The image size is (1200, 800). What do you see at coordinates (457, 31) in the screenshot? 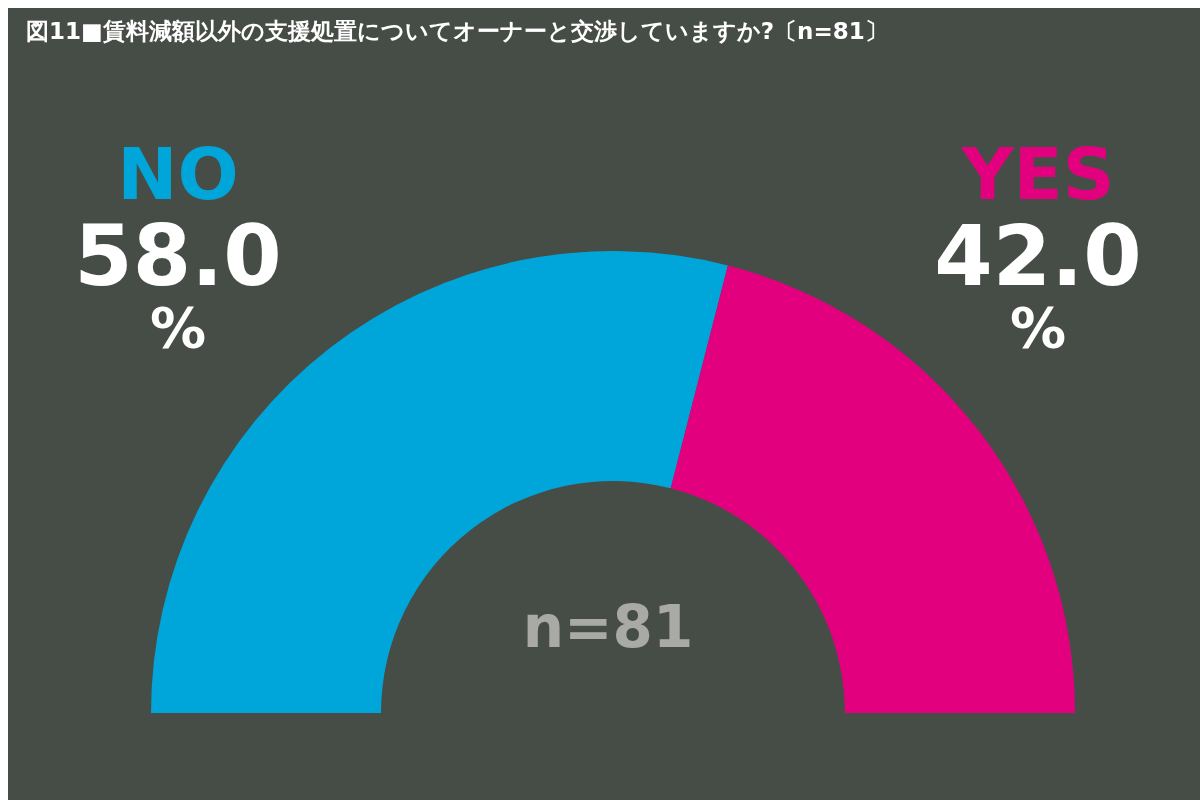
I see `chart-title: 図11■賃料減額以外の支援処置についてオーナーと交渉していますか?〔n=81〕` at bounding box center [457, 31].